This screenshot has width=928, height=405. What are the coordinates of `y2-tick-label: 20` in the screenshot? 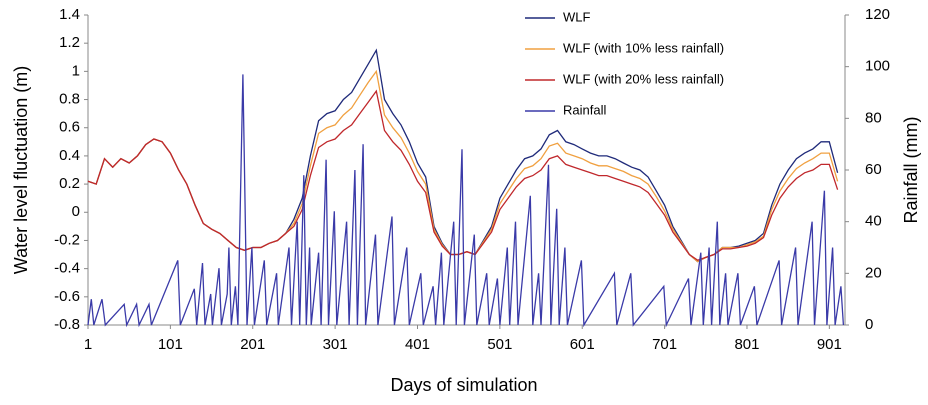 It's located at (873, 272).